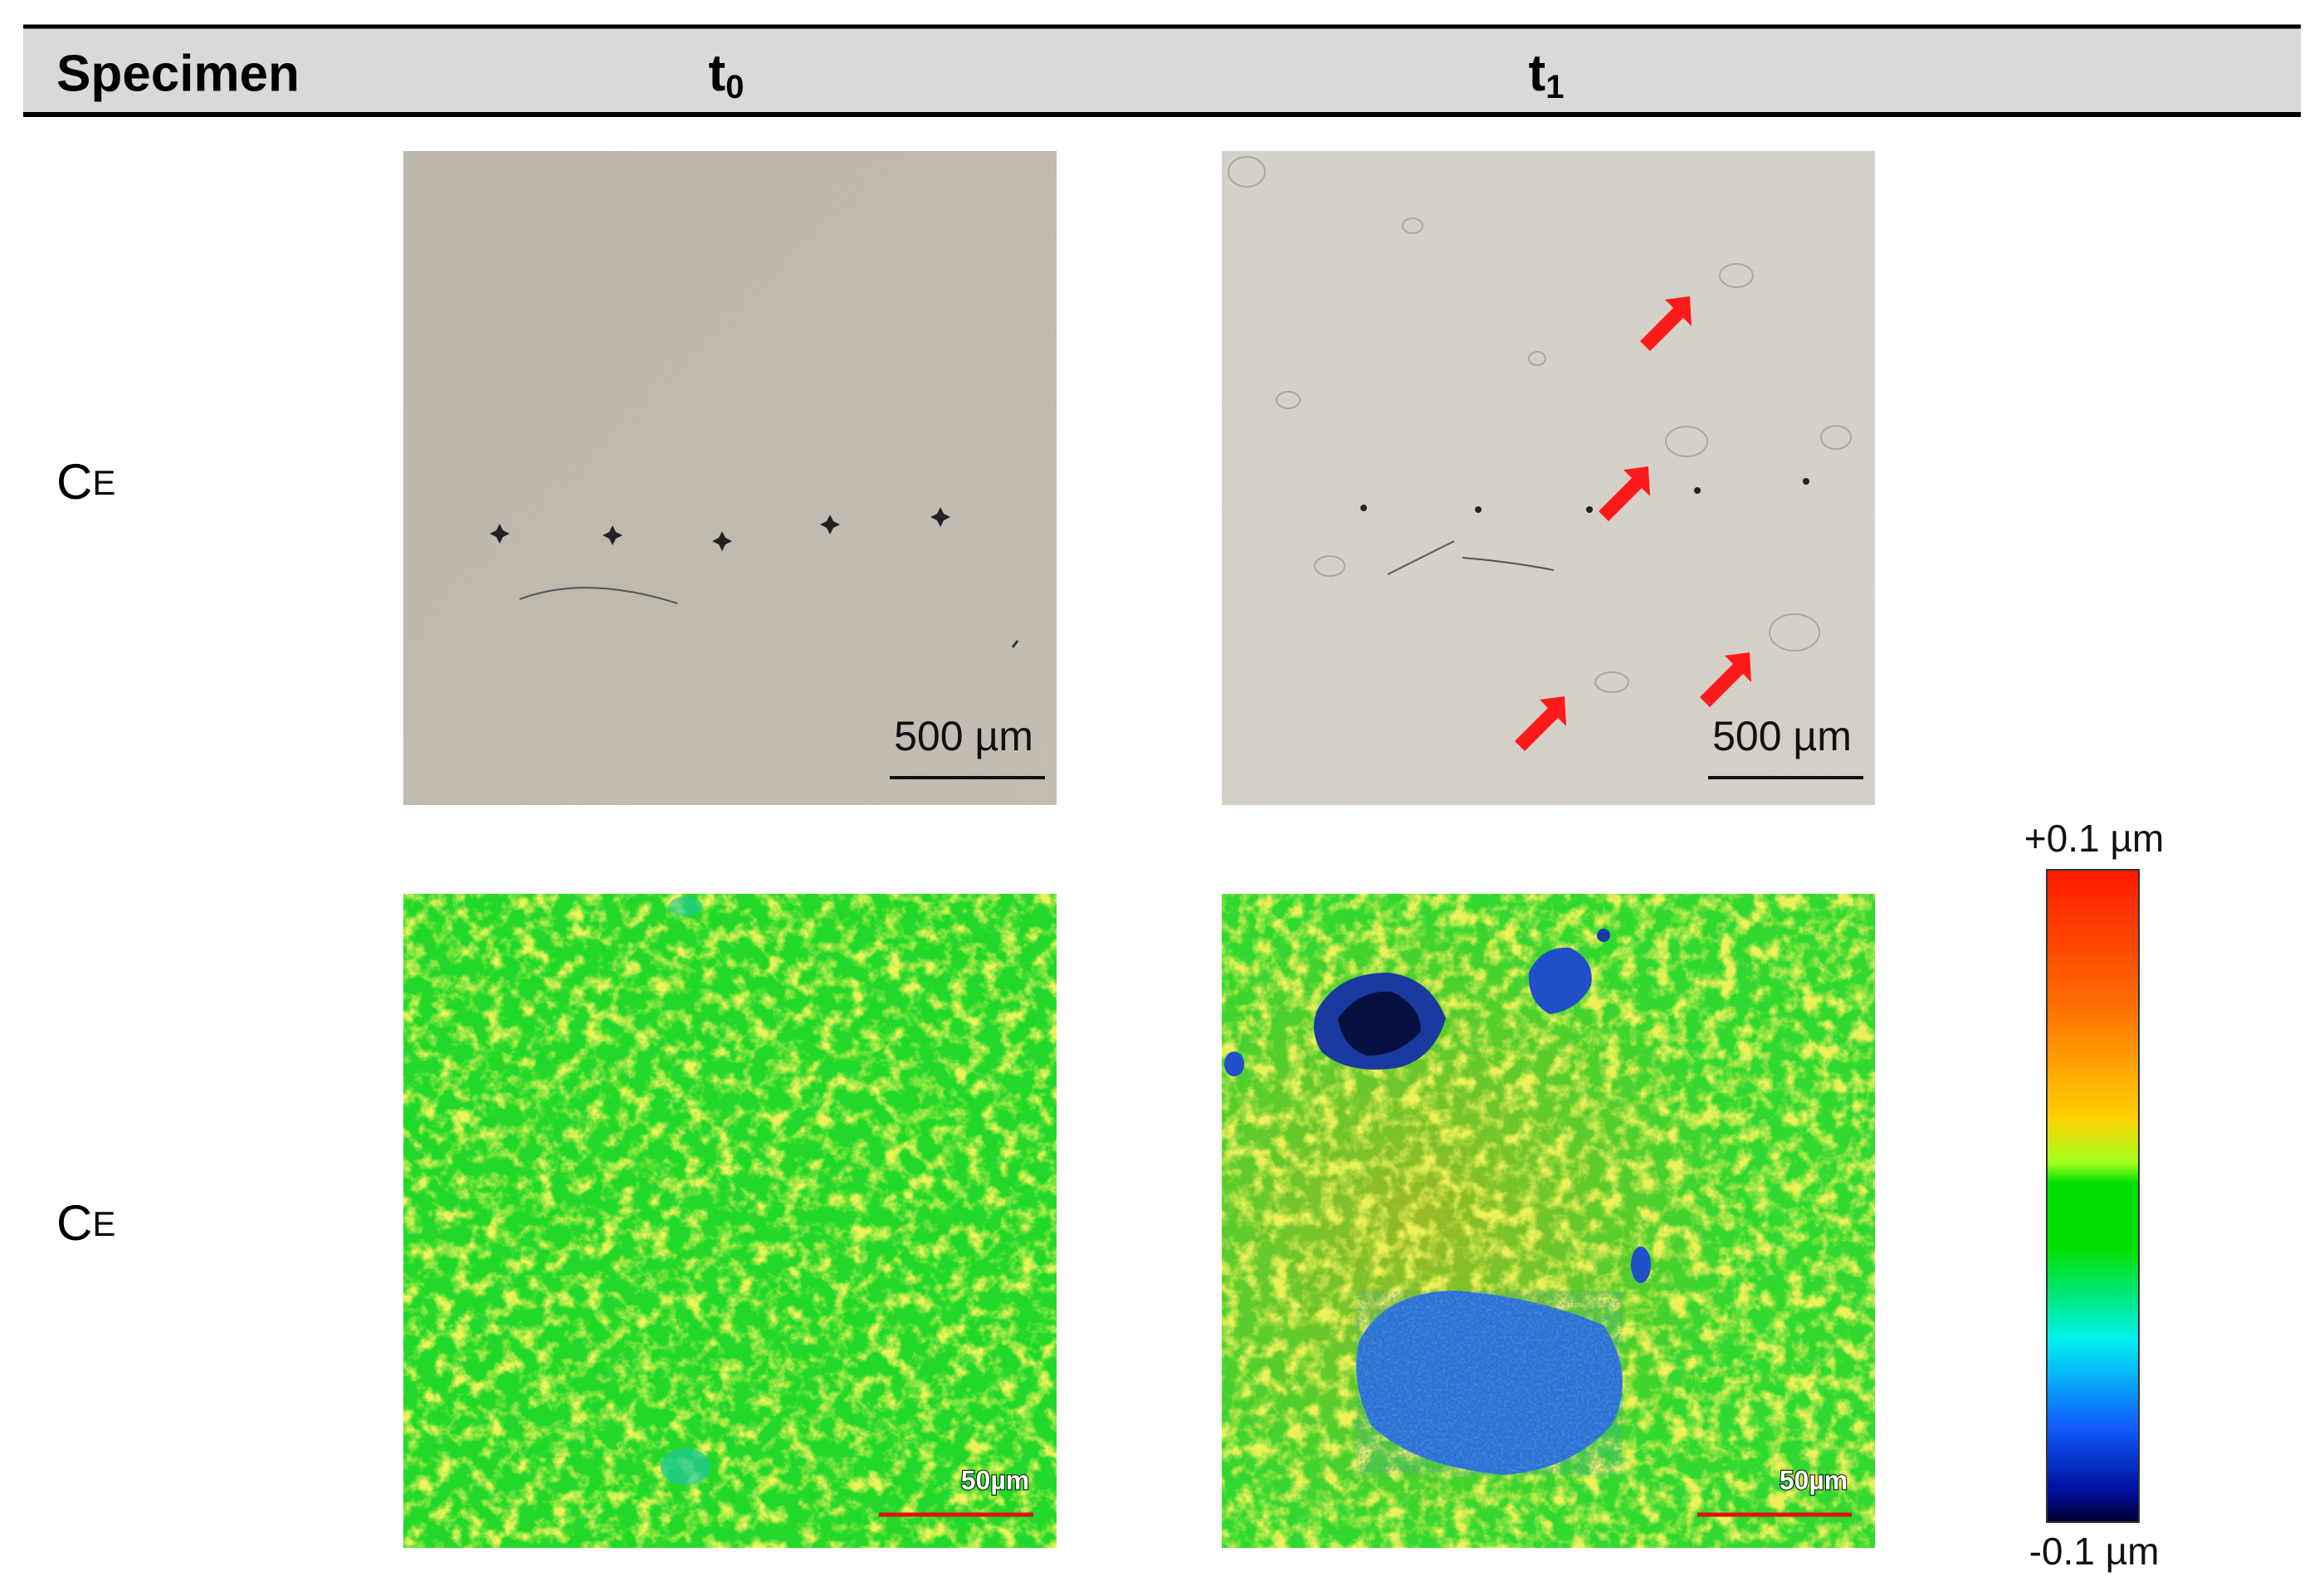  What do you see at coordinates (1554, 87) in the screenshot?
I see `header-subscript: 1` at bounding box center [1554, 87].